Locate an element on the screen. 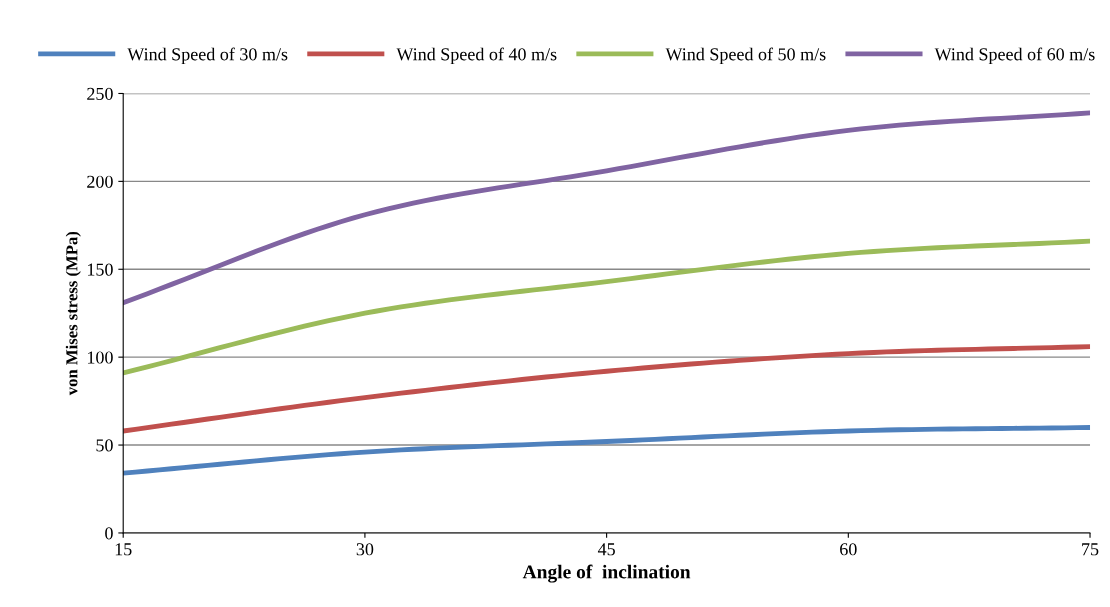 The height and width of the screenshot is (607, 1110). y-tick-label: 0 is located at coordinates (109, 533).